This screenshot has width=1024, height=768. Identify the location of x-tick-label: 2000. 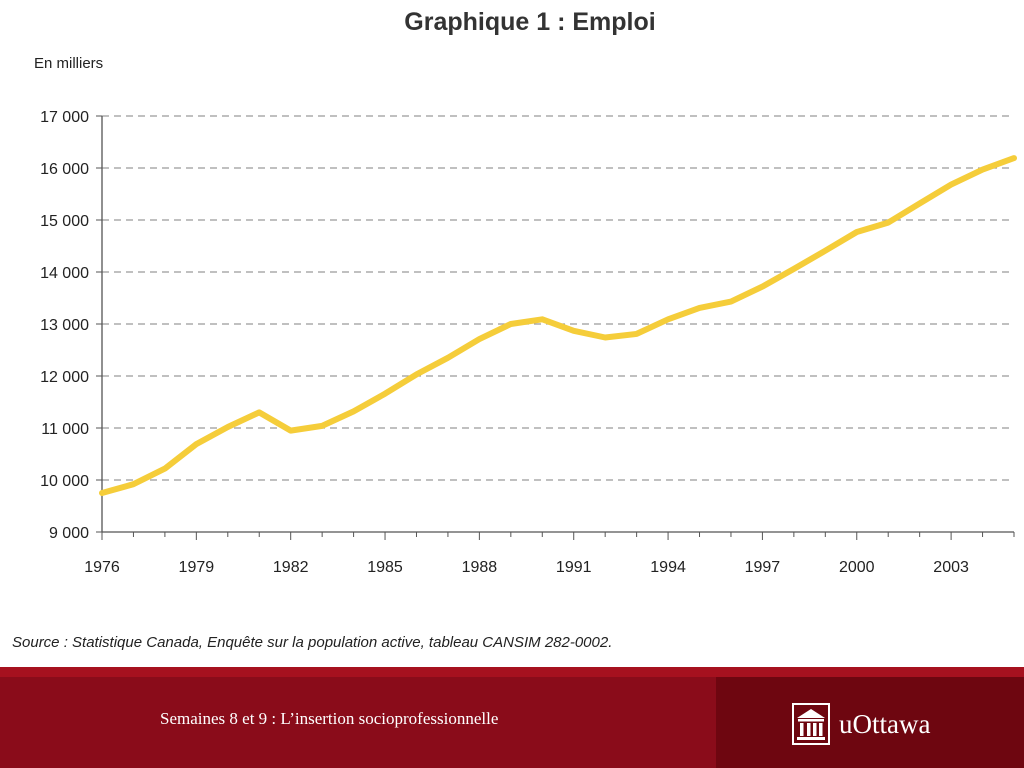
(857, 567).